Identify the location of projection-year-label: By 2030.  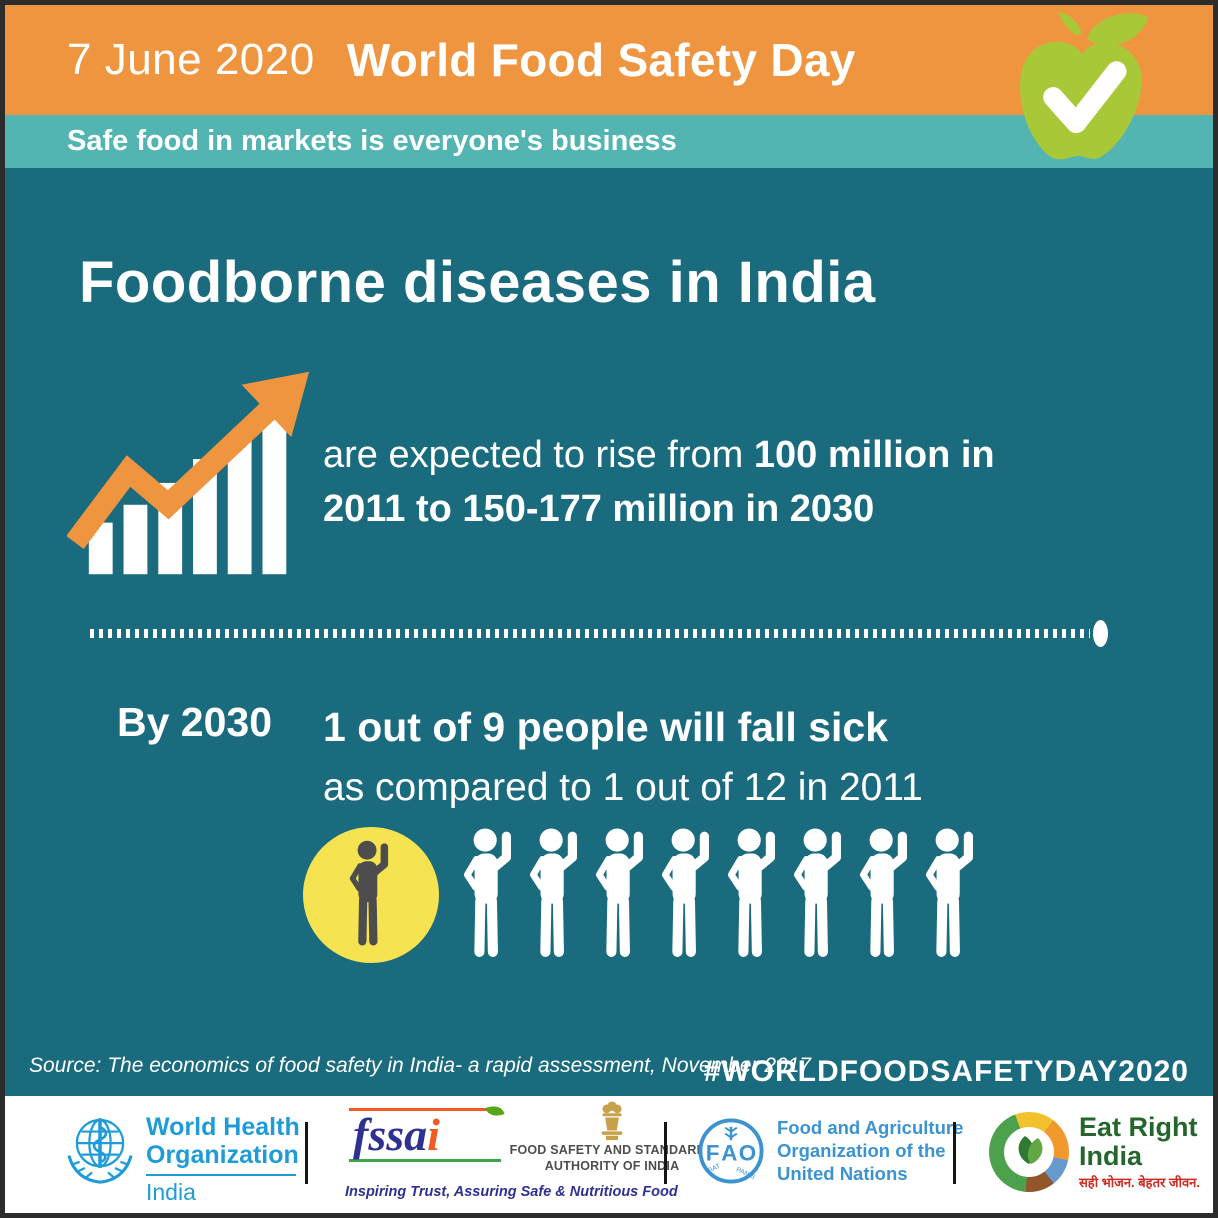
(195, 722).